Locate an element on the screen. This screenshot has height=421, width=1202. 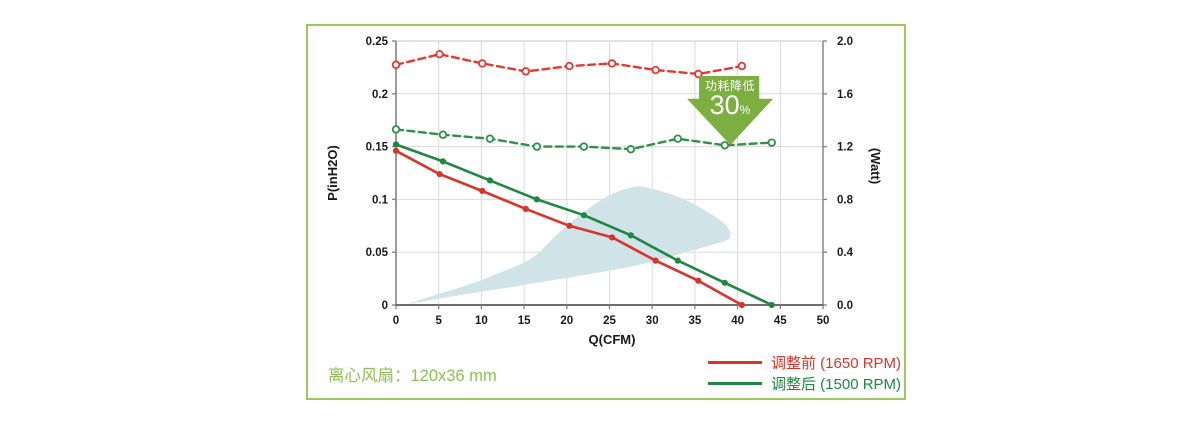
svg-text: 0.1 is located at coordinates (380, 200).